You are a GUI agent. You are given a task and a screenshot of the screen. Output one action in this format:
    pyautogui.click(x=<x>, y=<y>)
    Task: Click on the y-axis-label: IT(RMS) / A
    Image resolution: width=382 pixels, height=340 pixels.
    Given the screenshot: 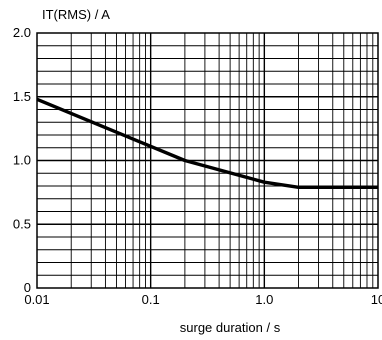 What is the action you would take?
    pyautogui.click(x=76, y=14)
    